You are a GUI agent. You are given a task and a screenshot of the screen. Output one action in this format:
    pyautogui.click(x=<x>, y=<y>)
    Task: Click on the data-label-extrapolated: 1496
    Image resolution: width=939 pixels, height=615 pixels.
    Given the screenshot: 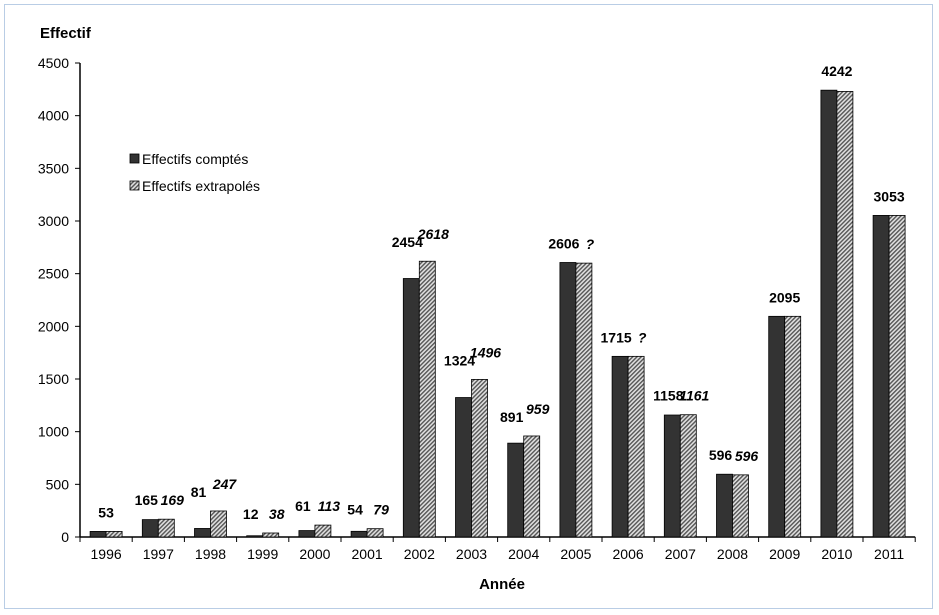 What is the action you would take?
    pyautogui.click(x=485, y=352)
    